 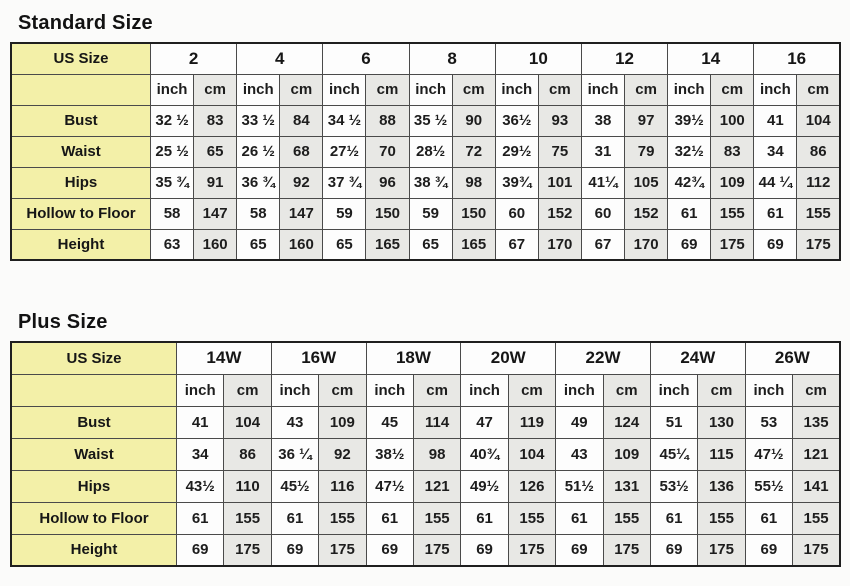 I want to click on inch-value-cell: 53½, so click(x=674, y=486).